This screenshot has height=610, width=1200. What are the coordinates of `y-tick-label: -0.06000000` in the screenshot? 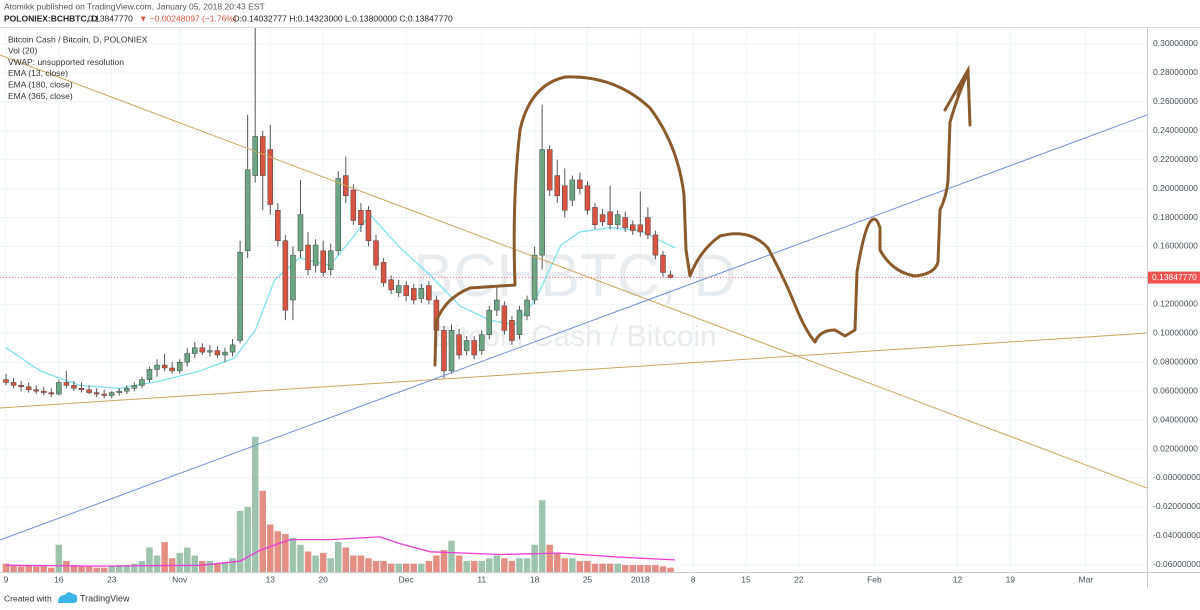 It's located at (1176, 564).